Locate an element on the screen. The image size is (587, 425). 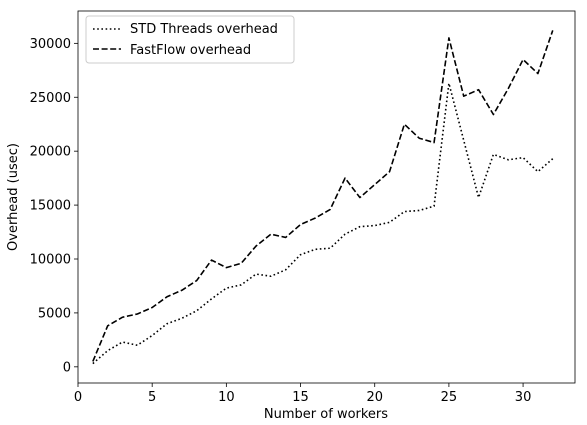
x-tick-label-15: 15 is located at coordinates (300, 397).